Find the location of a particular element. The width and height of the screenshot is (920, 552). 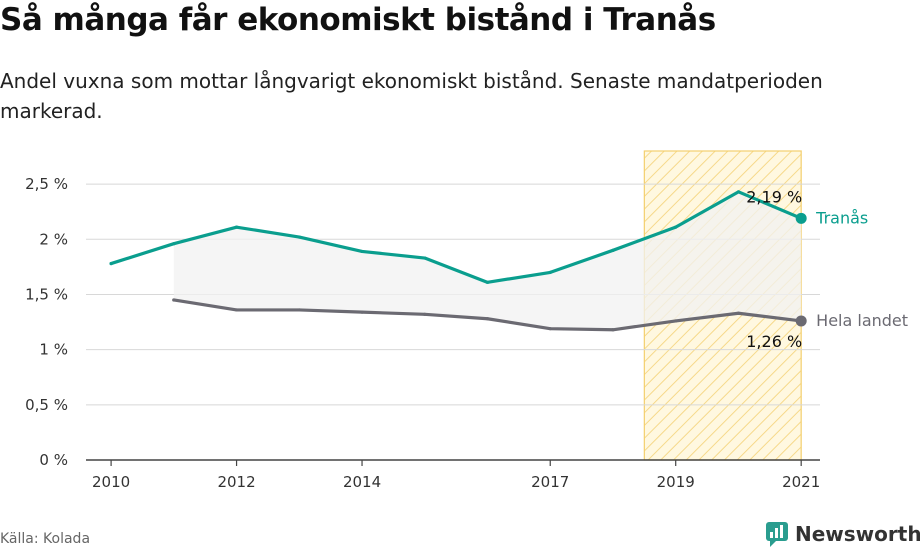

series-line-local is located at coordinates (456, 237).